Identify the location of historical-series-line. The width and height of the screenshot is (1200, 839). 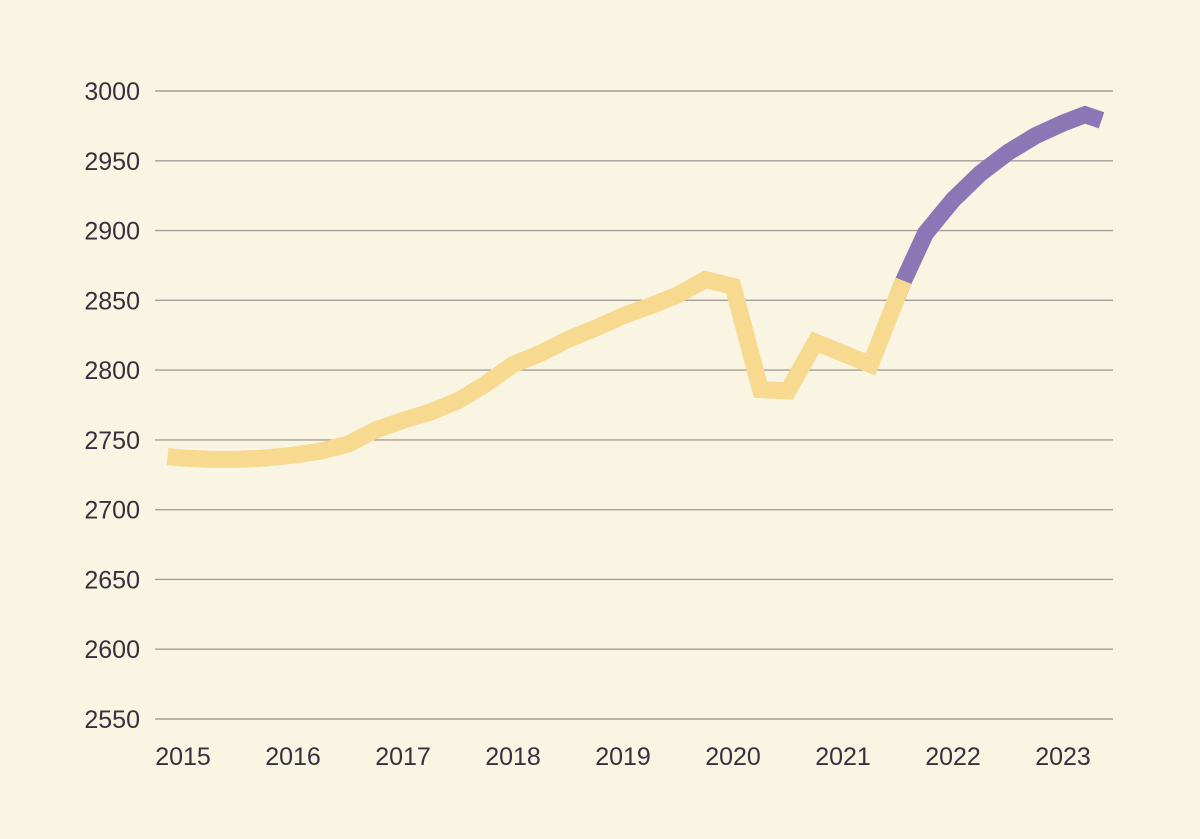
(539, 369).